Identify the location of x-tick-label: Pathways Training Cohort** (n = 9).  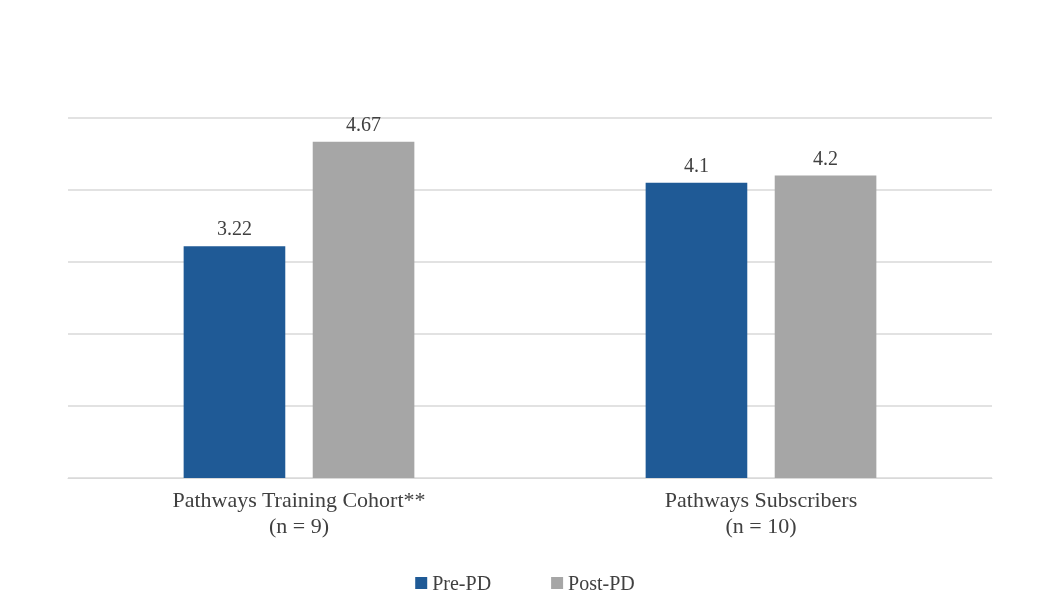
(299, 512).